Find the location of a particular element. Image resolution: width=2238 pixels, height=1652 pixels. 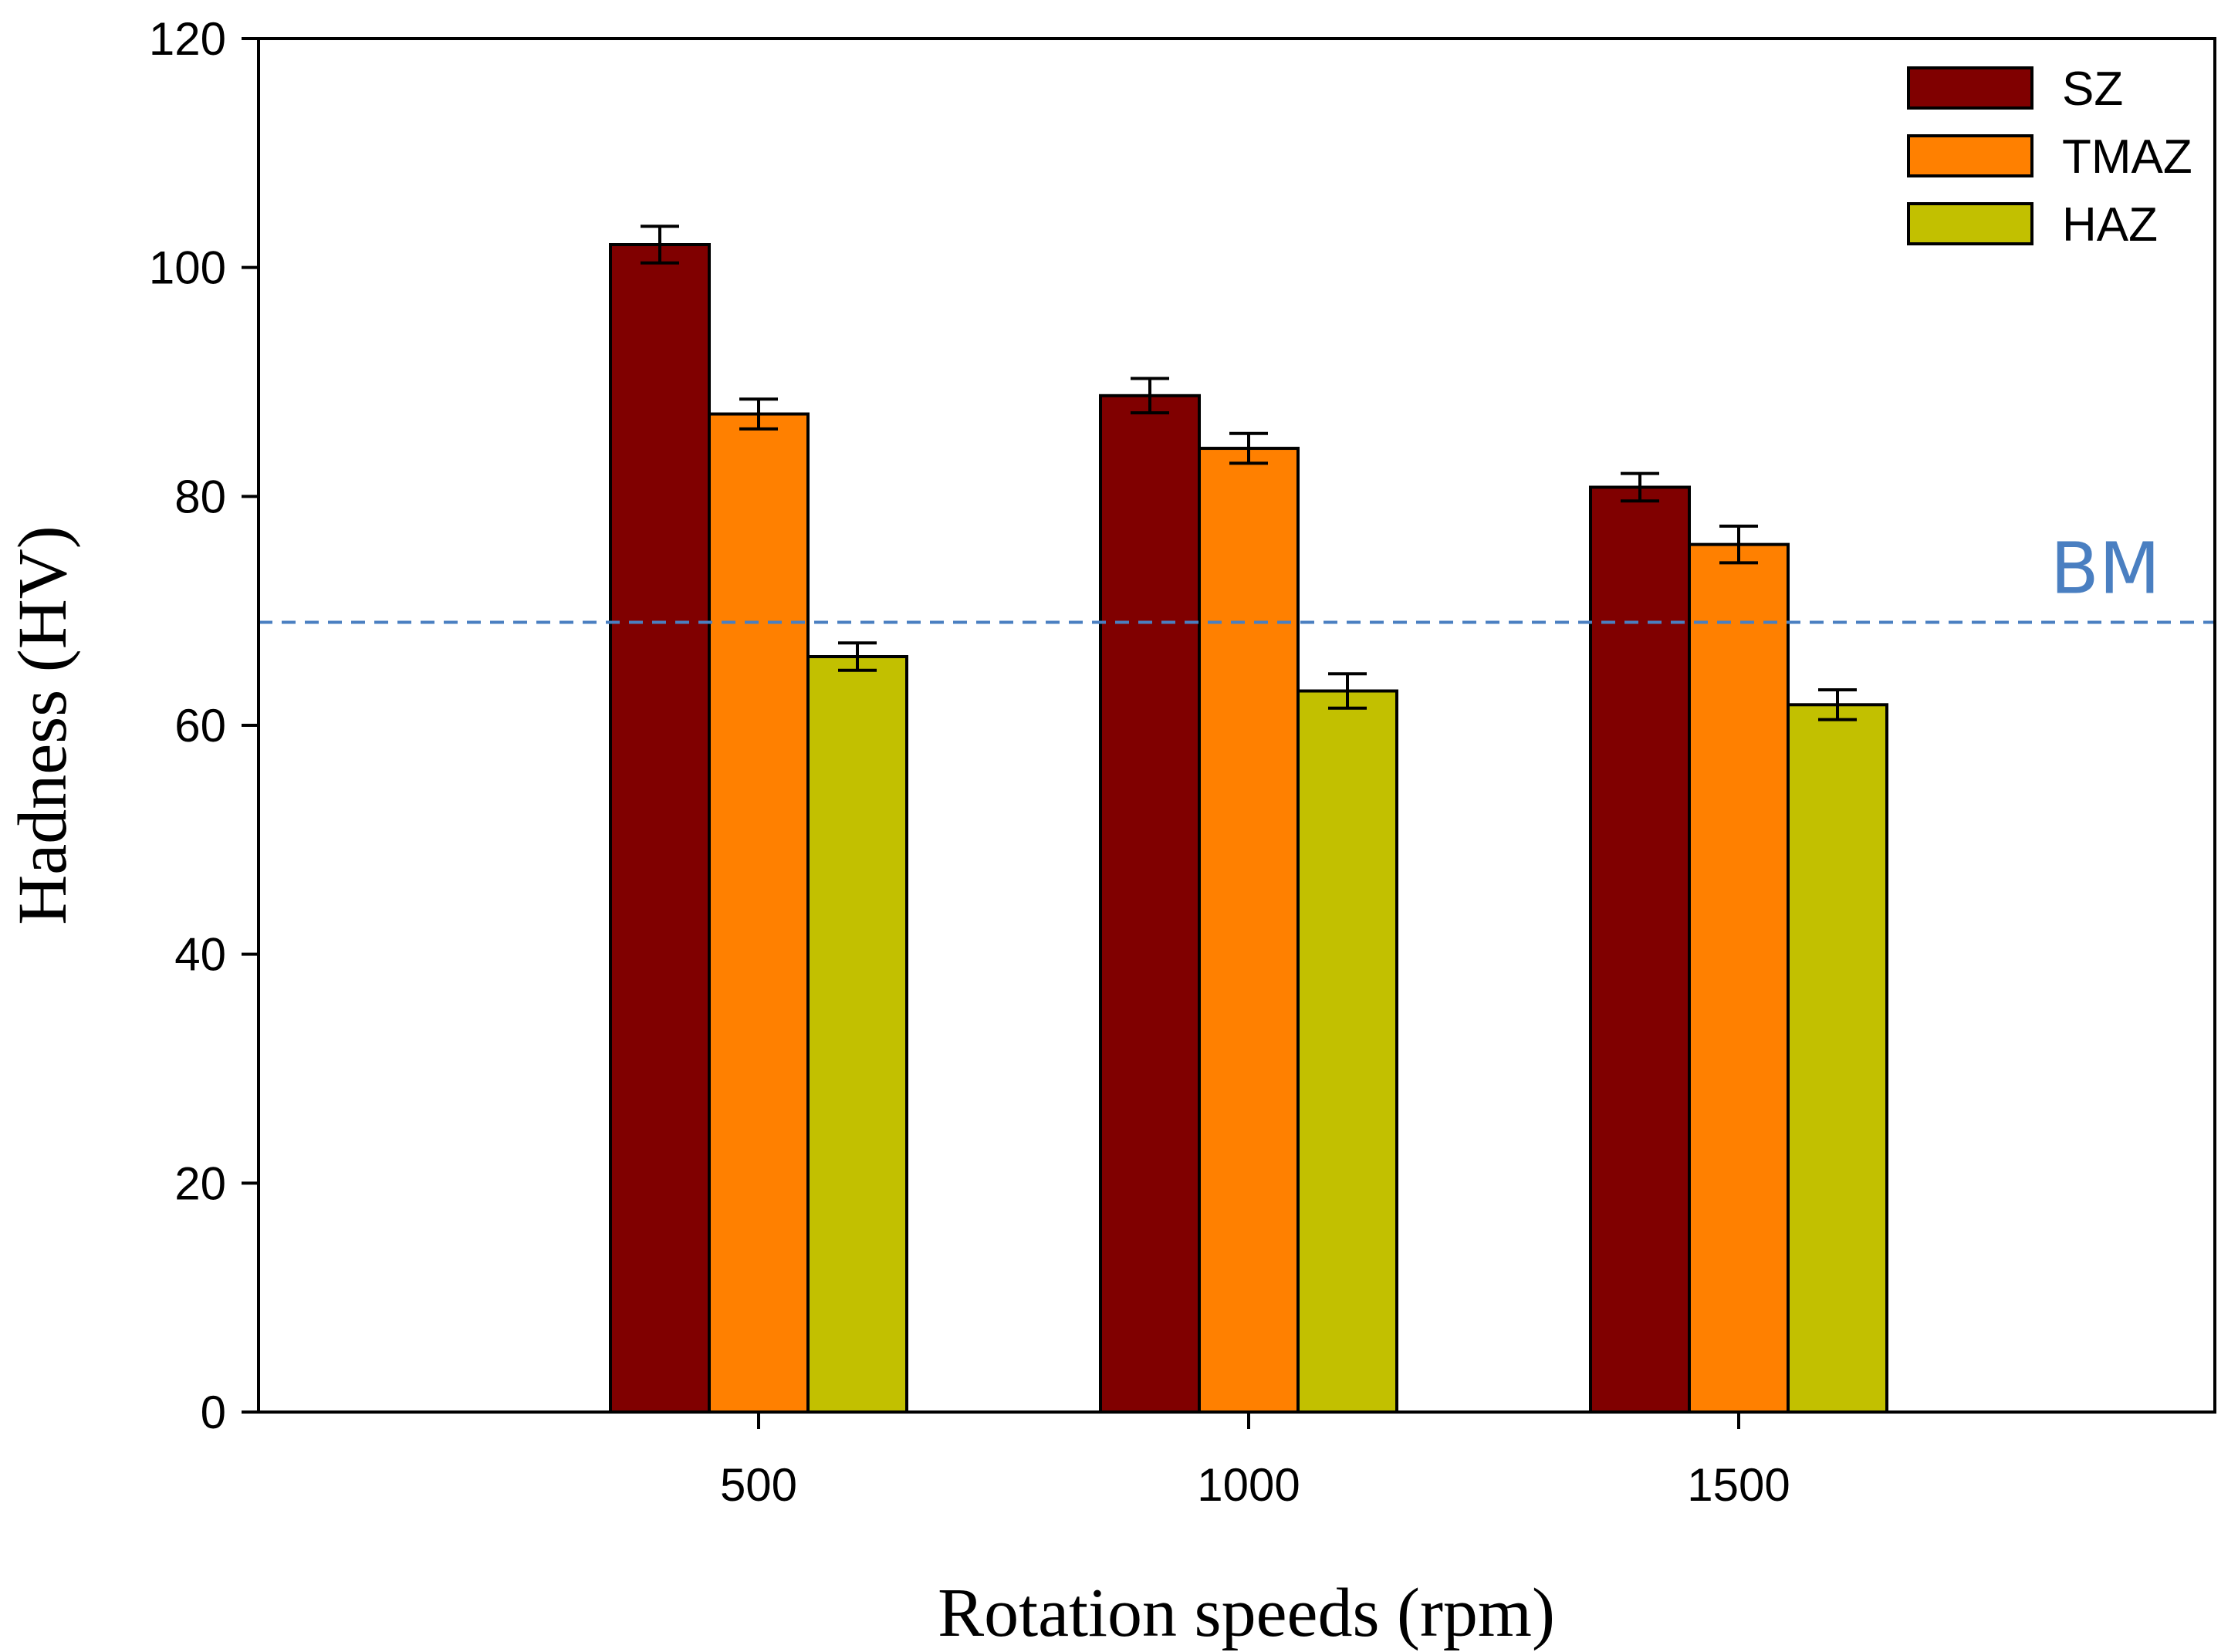

y-tick-label: 40 is located at coordinates (200, 955).